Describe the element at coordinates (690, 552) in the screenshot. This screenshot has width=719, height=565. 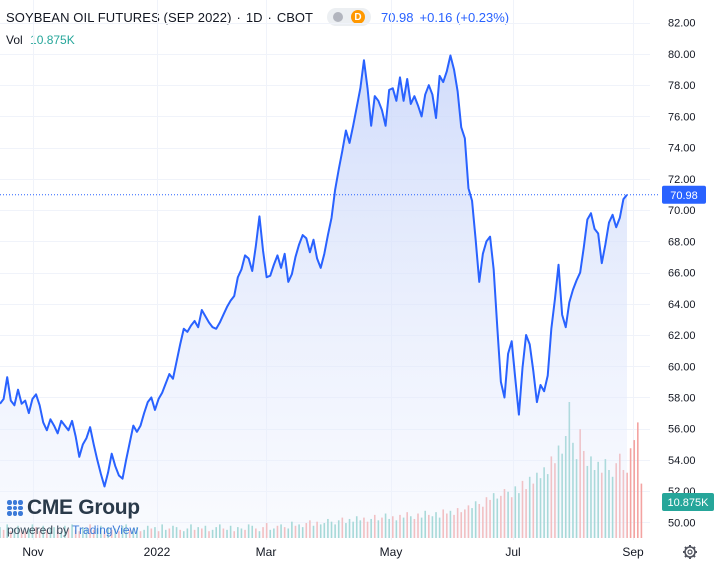
I see `settings-gear-icon` at that location.